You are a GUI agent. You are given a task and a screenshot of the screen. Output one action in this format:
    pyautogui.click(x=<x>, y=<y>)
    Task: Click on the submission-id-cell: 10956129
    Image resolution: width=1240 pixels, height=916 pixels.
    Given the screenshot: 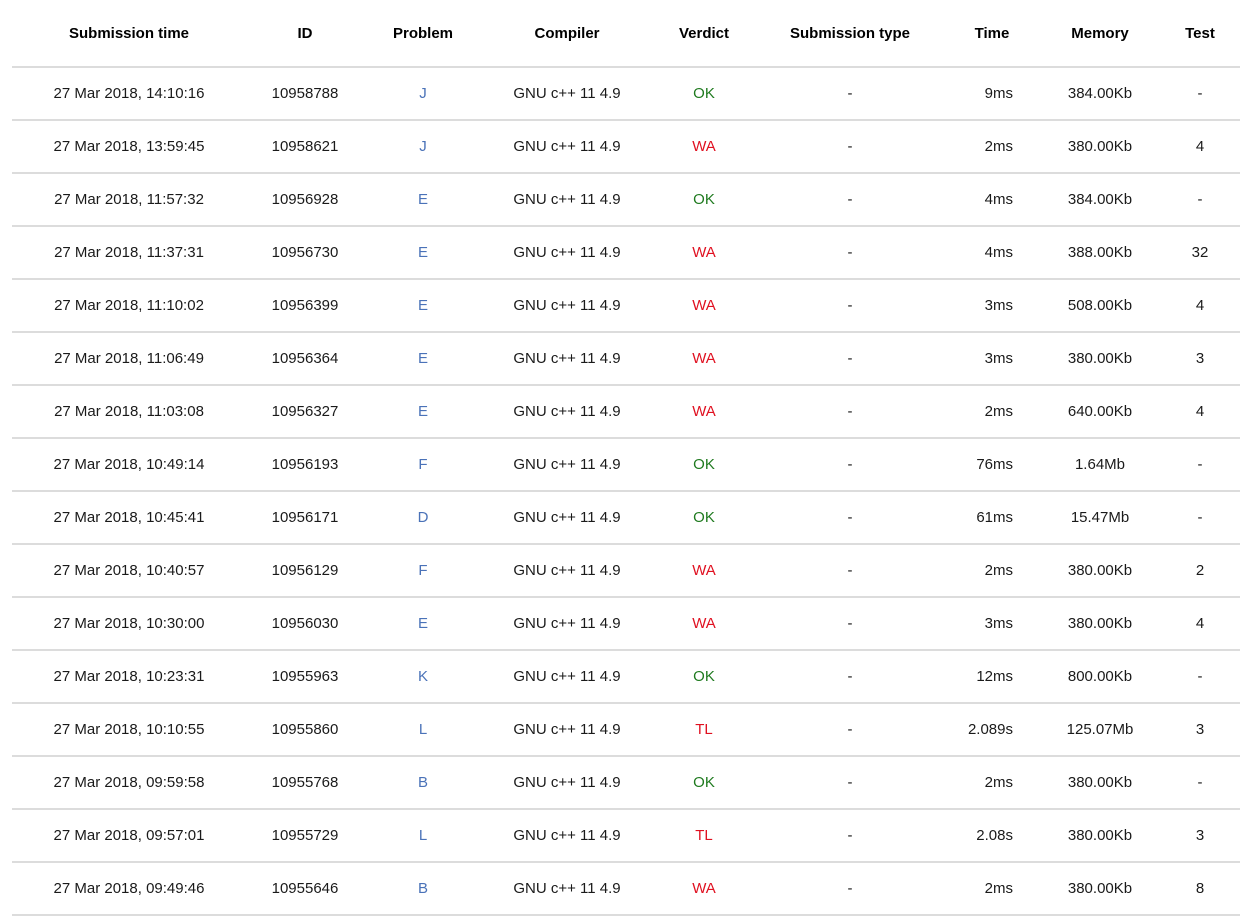 What is the action you would take?
    pyautogui.click(x=305, y=570)
    